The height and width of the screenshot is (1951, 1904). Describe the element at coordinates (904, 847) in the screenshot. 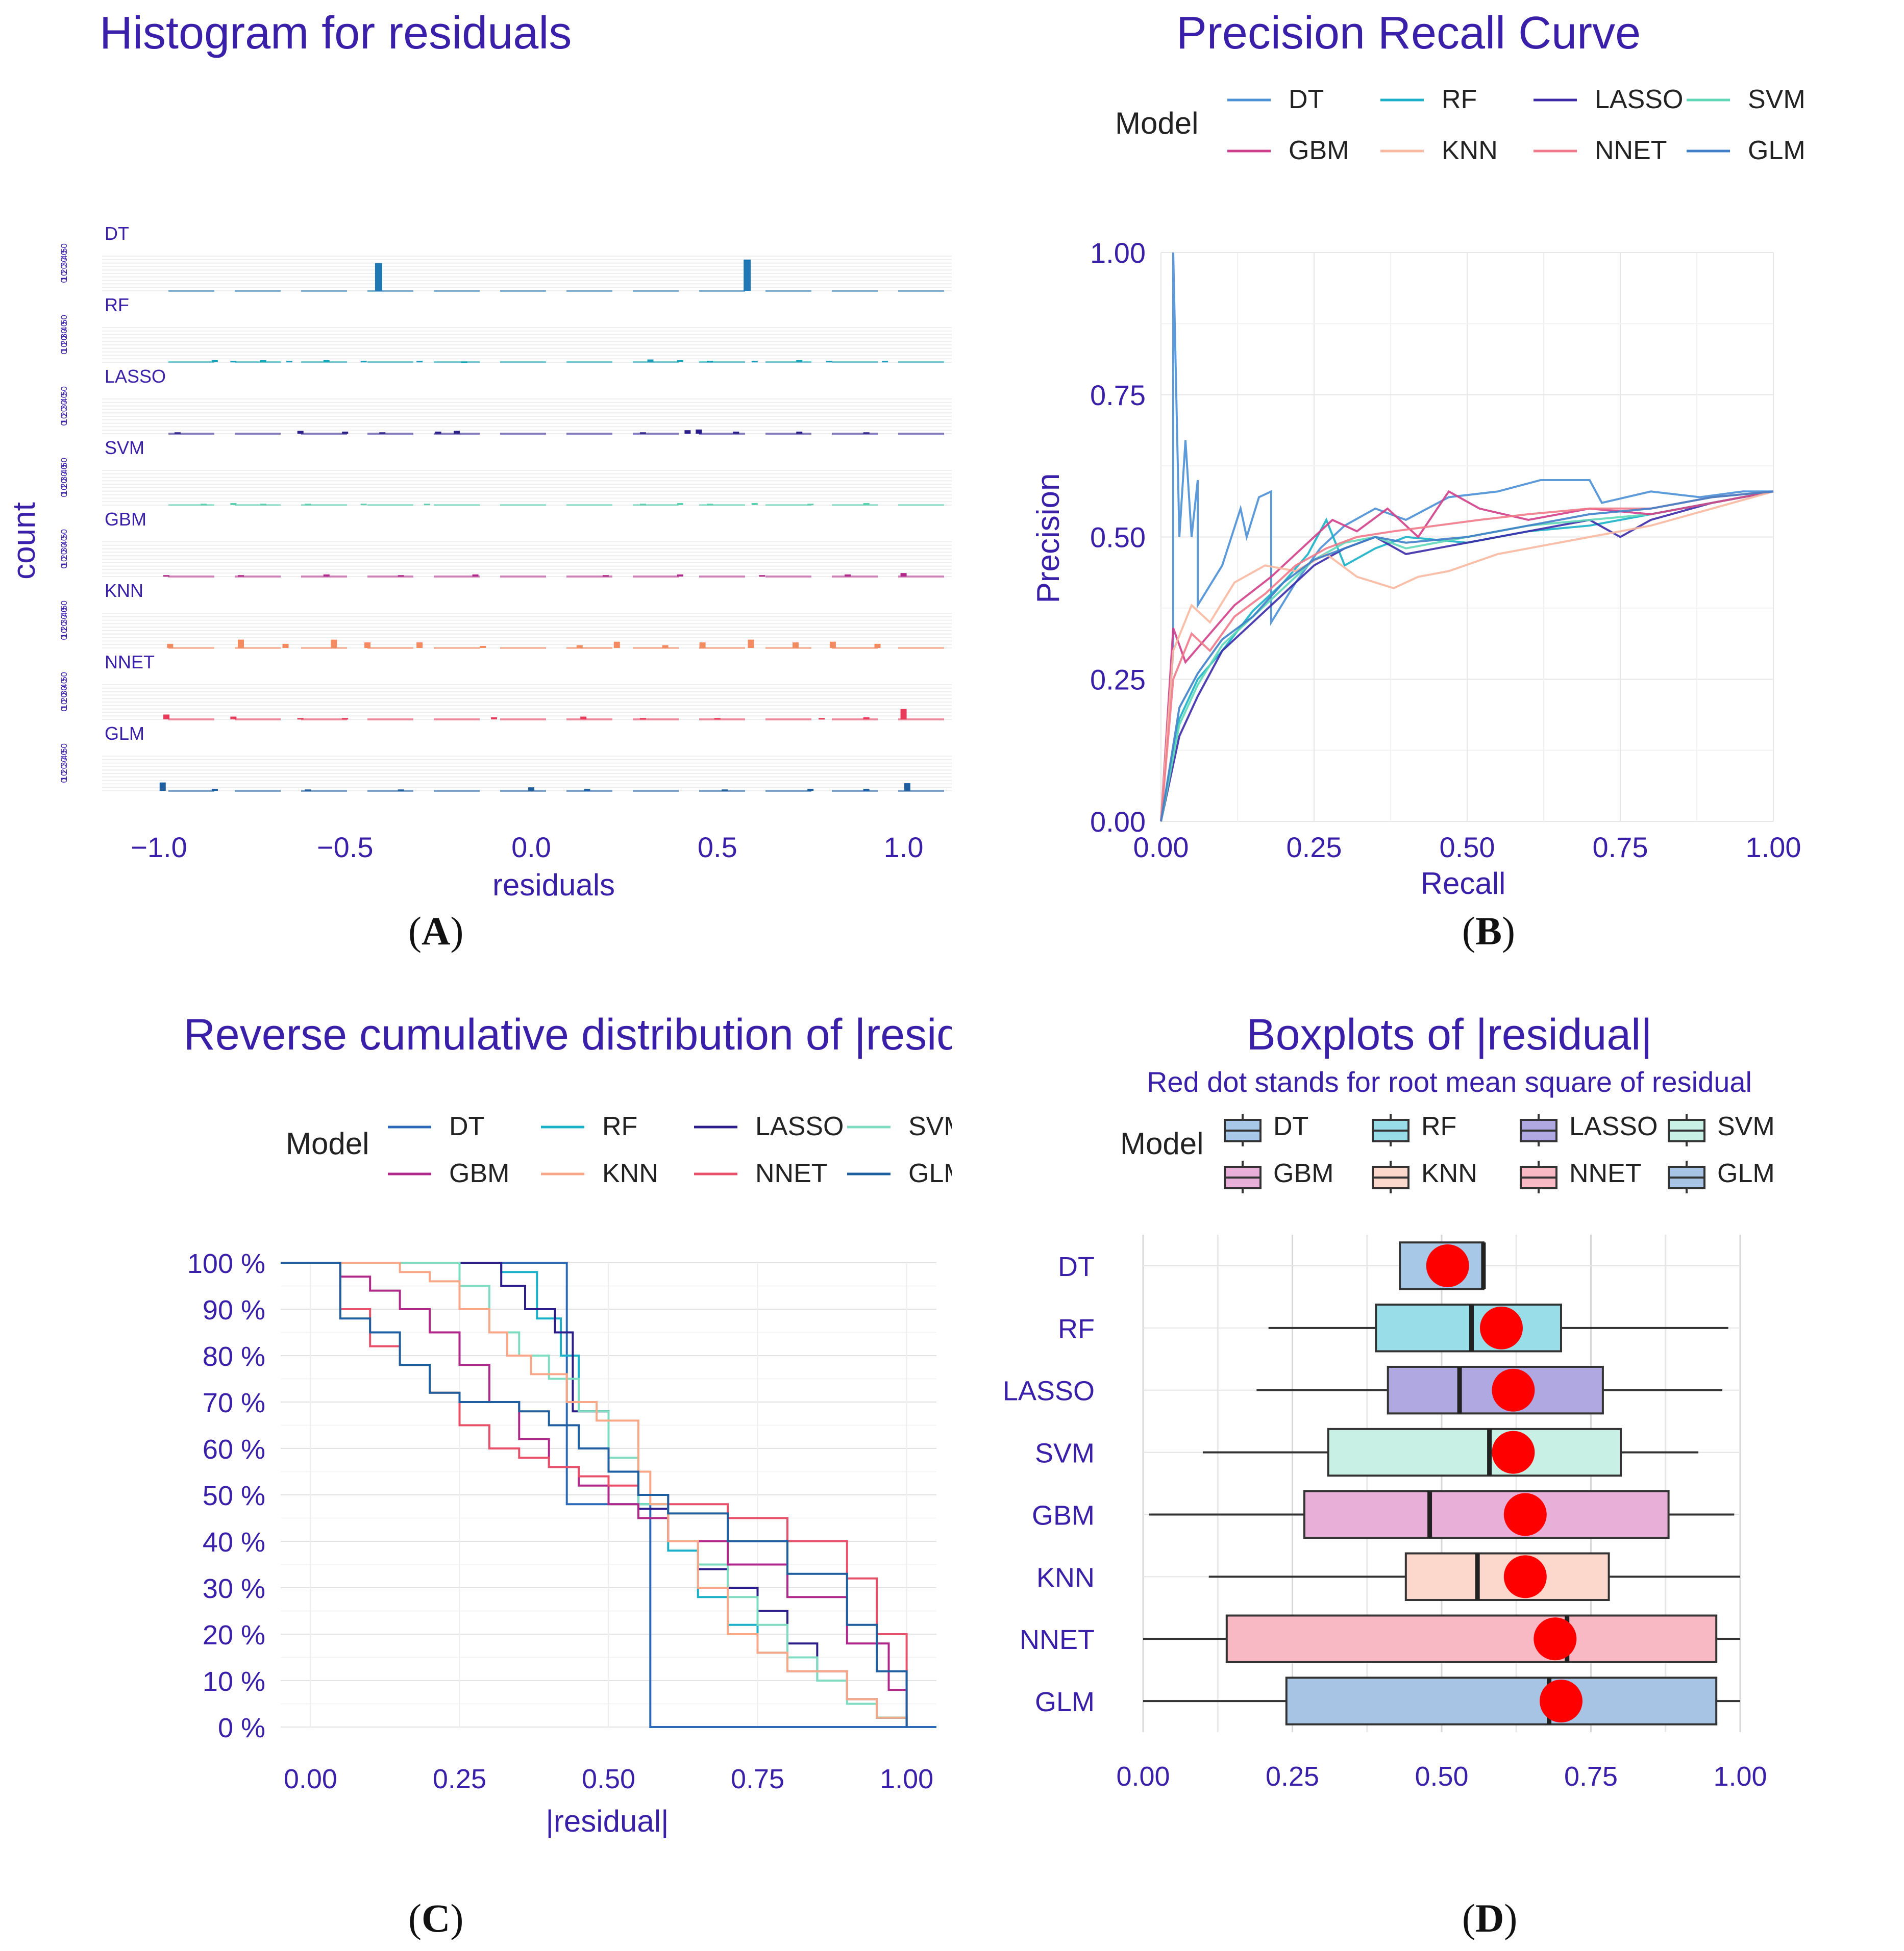

I see `histogram-xtick: 1.0` at that location.